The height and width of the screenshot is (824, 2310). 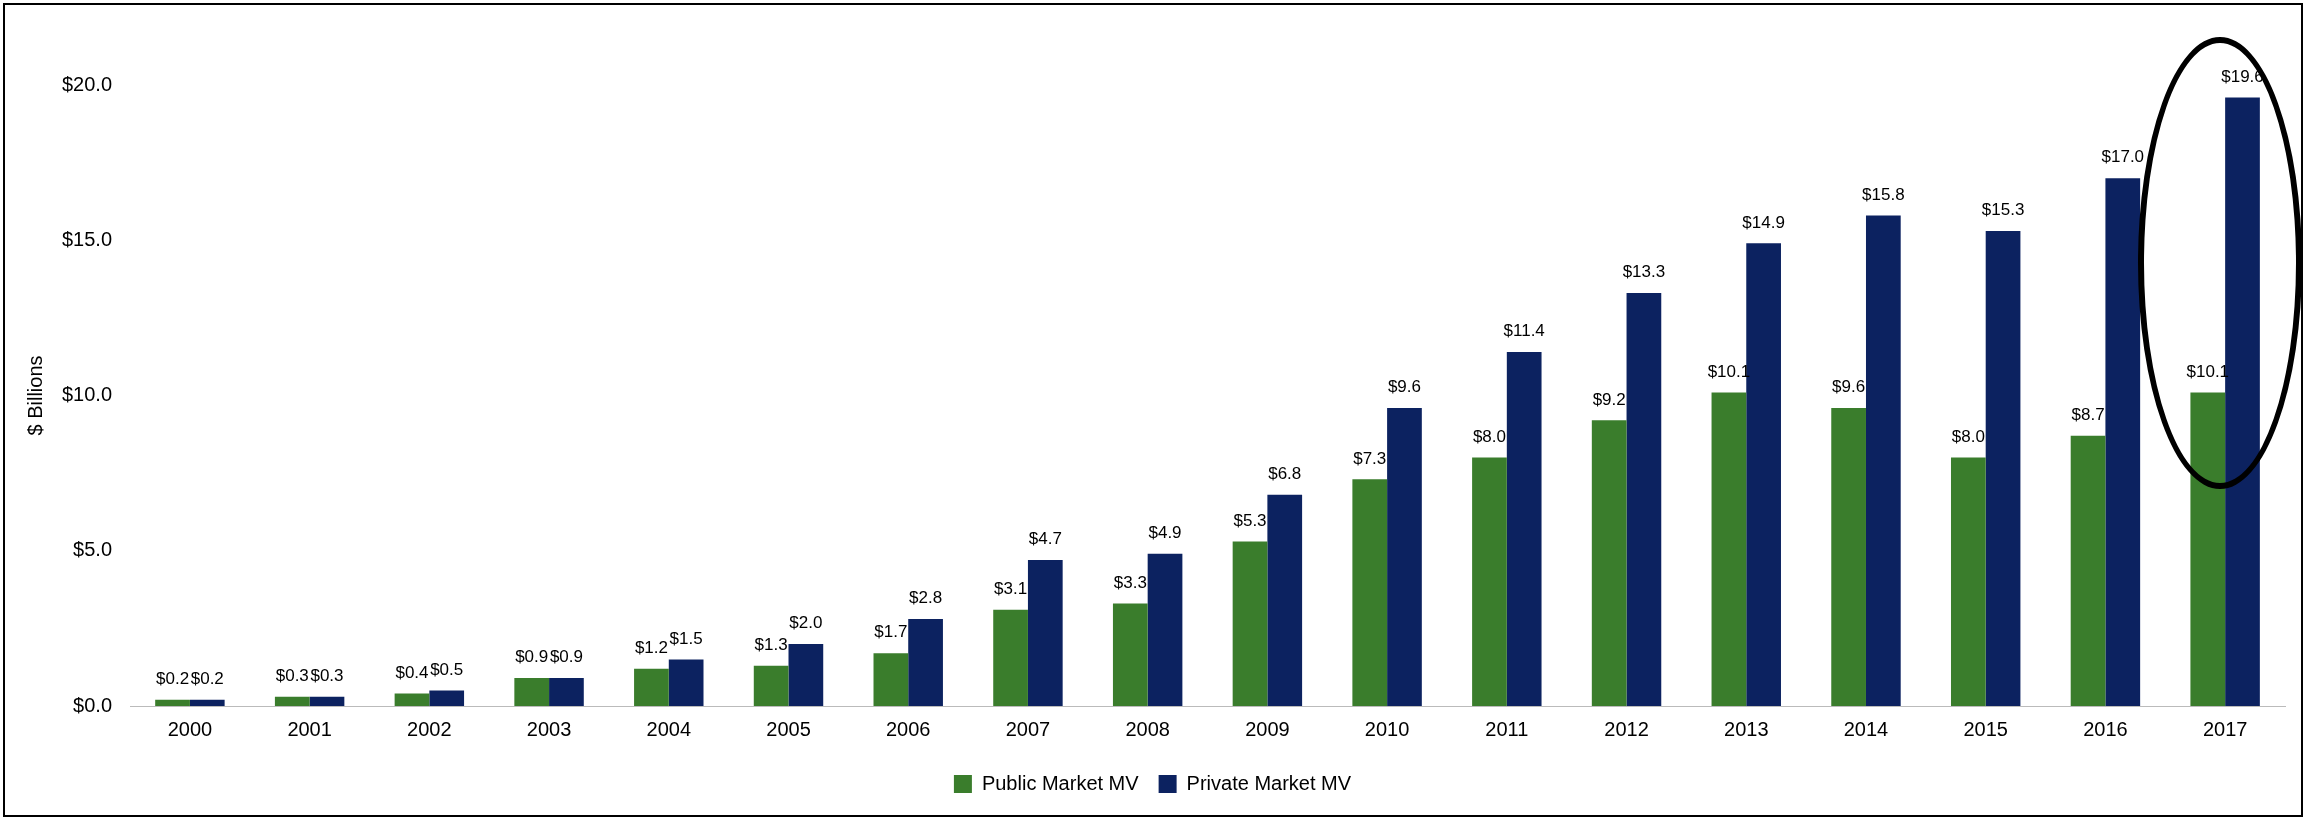 I want to click on data-label: $15.3, so click(x=2003, y=210).